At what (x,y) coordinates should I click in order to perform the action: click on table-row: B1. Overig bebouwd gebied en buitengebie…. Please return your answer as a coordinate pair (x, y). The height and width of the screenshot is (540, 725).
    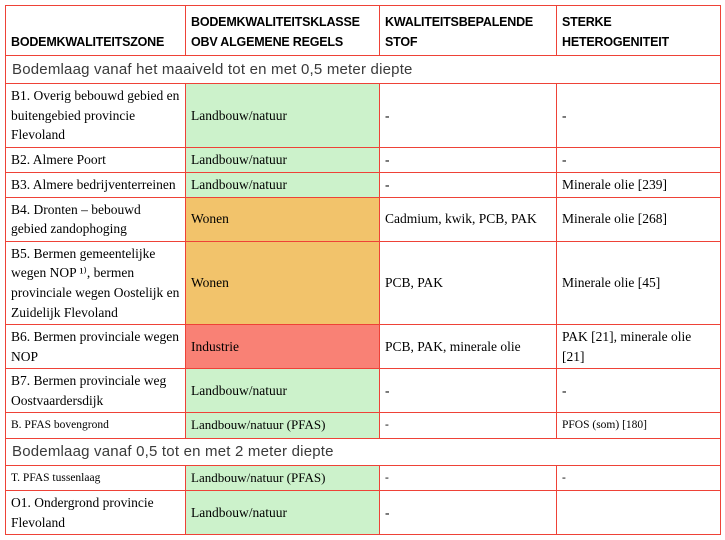
    Looking at the image, I should click on (363, 115).